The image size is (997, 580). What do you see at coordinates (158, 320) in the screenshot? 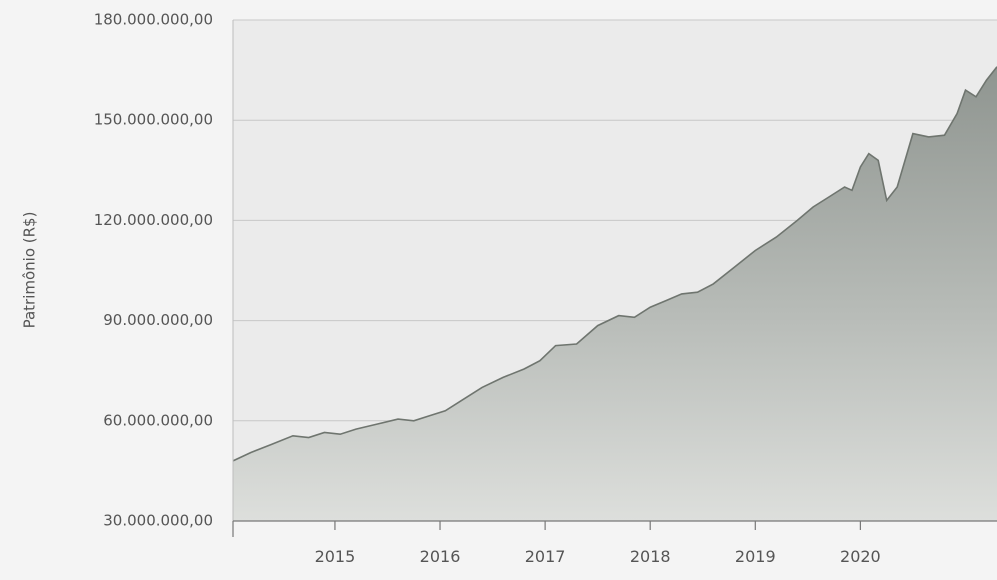
I see `y-tick-label: 90.000.000,00` at bounding box center [158, 320].